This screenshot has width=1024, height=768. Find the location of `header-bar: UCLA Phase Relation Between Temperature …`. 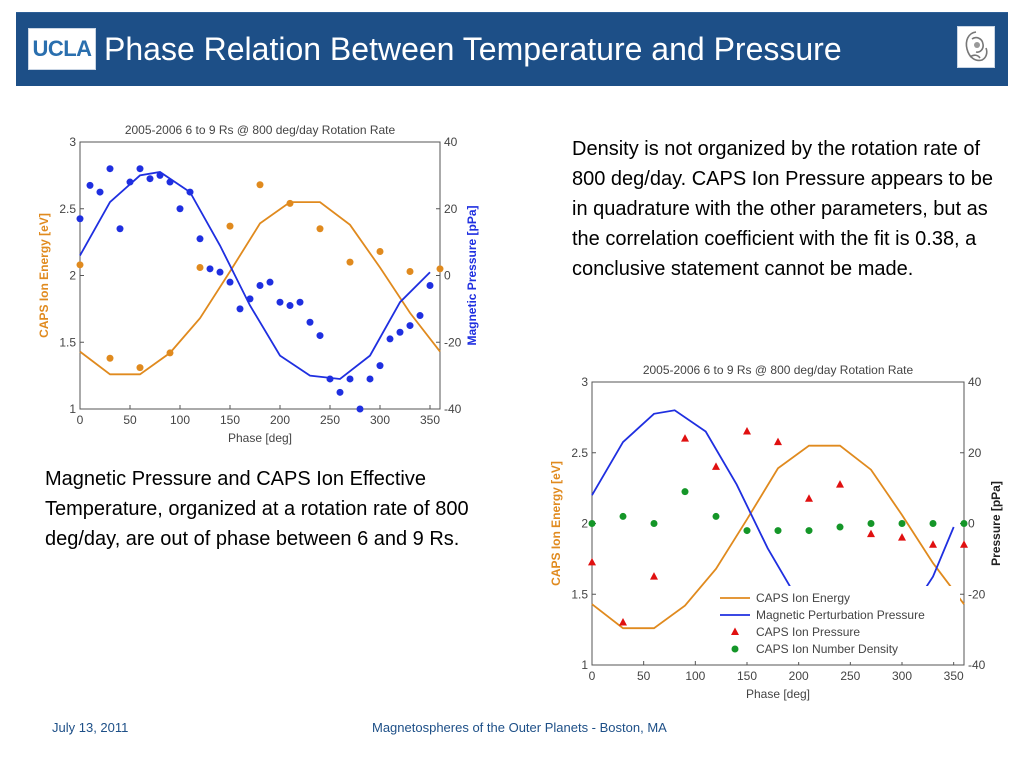

header-bar: UCLA Phase Relation Between Temperature … is located at coordinates (512, 49).